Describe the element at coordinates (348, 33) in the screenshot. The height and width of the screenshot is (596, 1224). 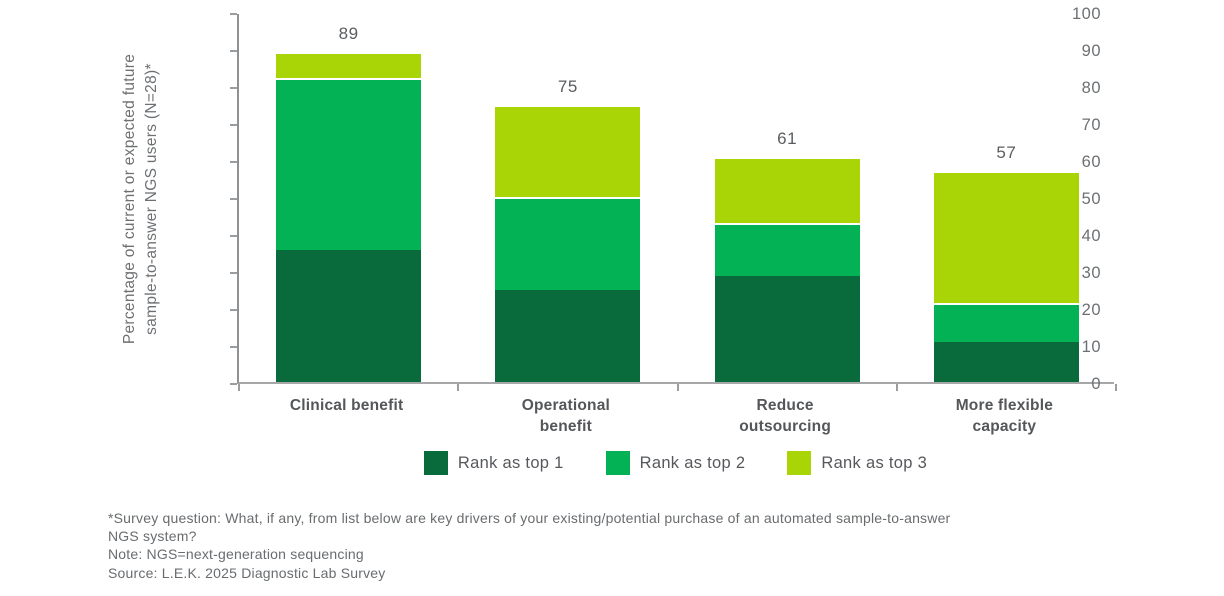
I see `bar-total-label-clinical-benefit: 89` at that location.